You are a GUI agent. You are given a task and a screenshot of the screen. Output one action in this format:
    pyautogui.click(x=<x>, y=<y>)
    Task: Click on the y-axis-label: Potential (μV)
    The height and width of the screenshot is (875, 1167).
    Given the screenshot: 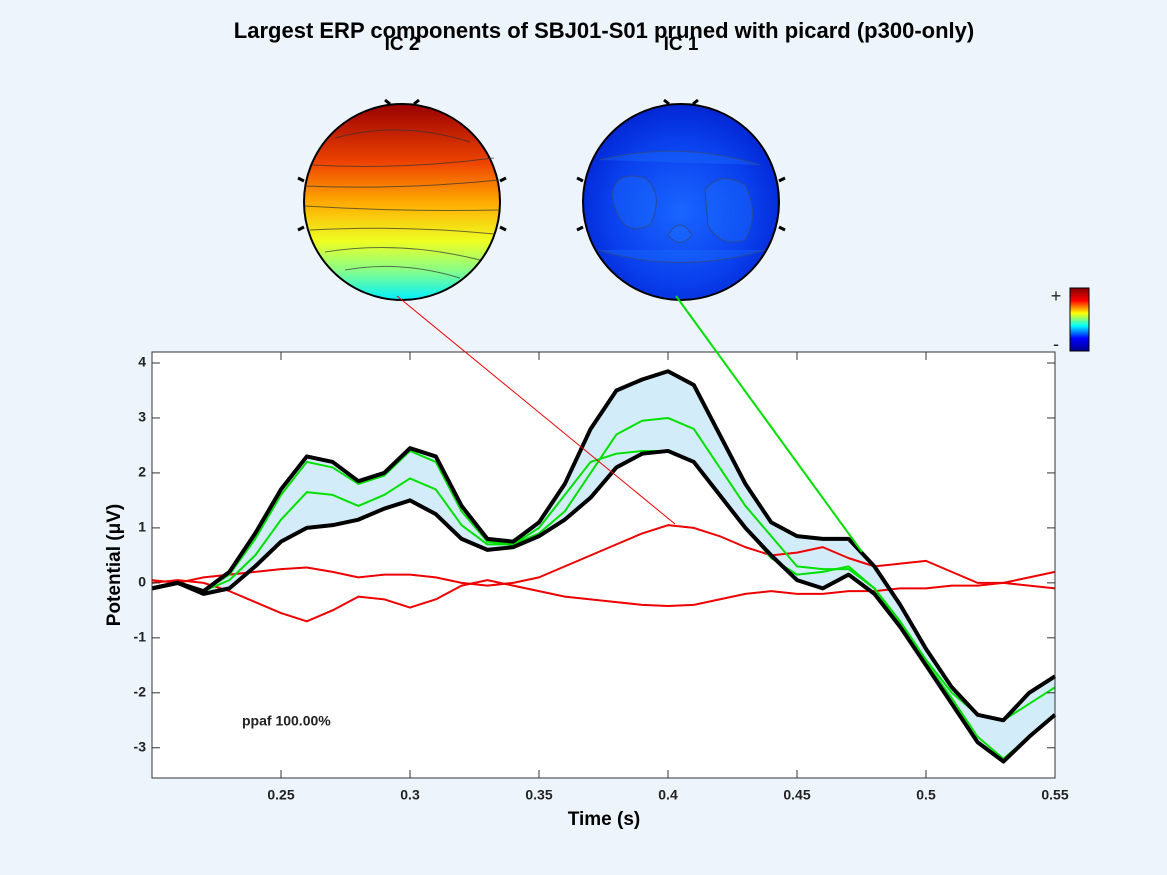 What is the action you would take?
    pyautogui.click(x=114, y=565)
    